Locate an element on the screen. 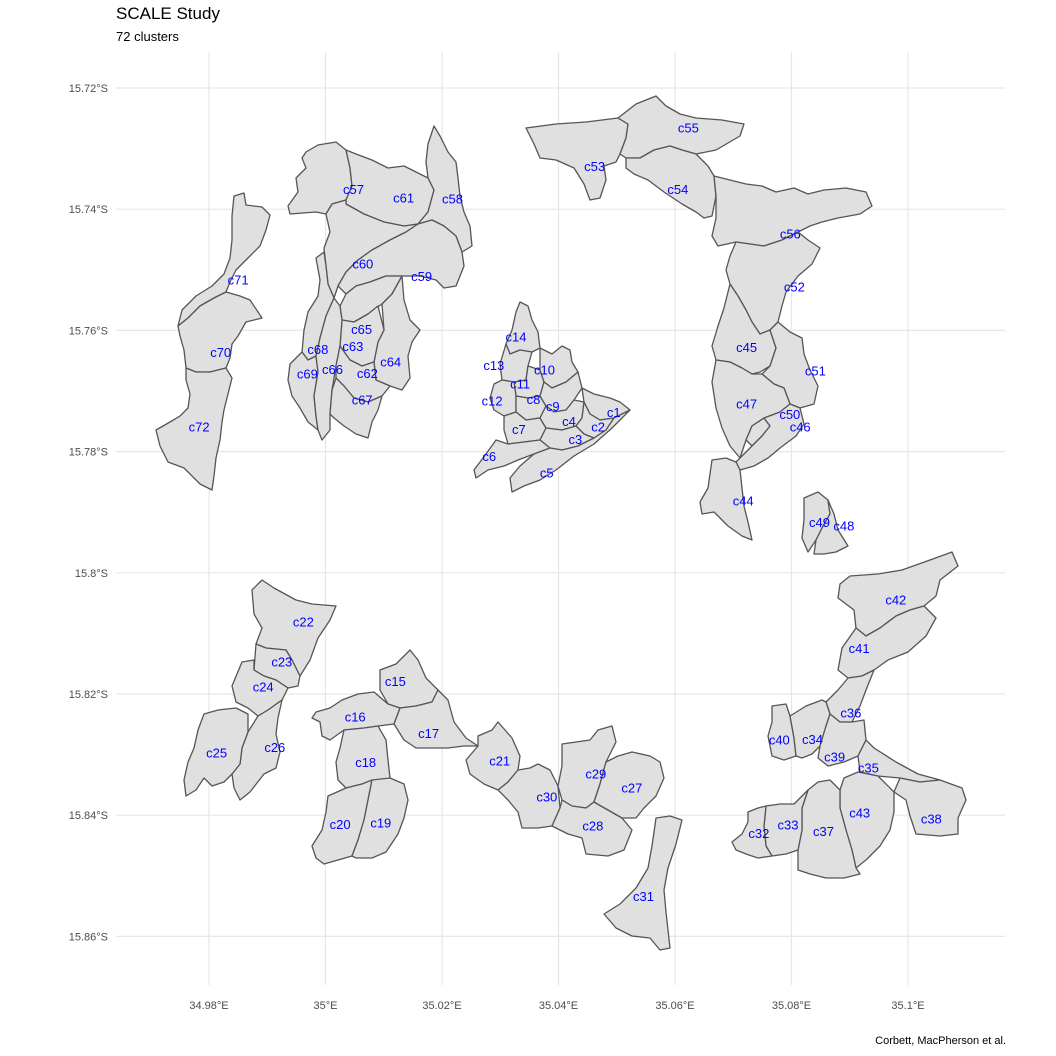  x-tick-label: 35.1°E is located at coordinates (907, 1006).